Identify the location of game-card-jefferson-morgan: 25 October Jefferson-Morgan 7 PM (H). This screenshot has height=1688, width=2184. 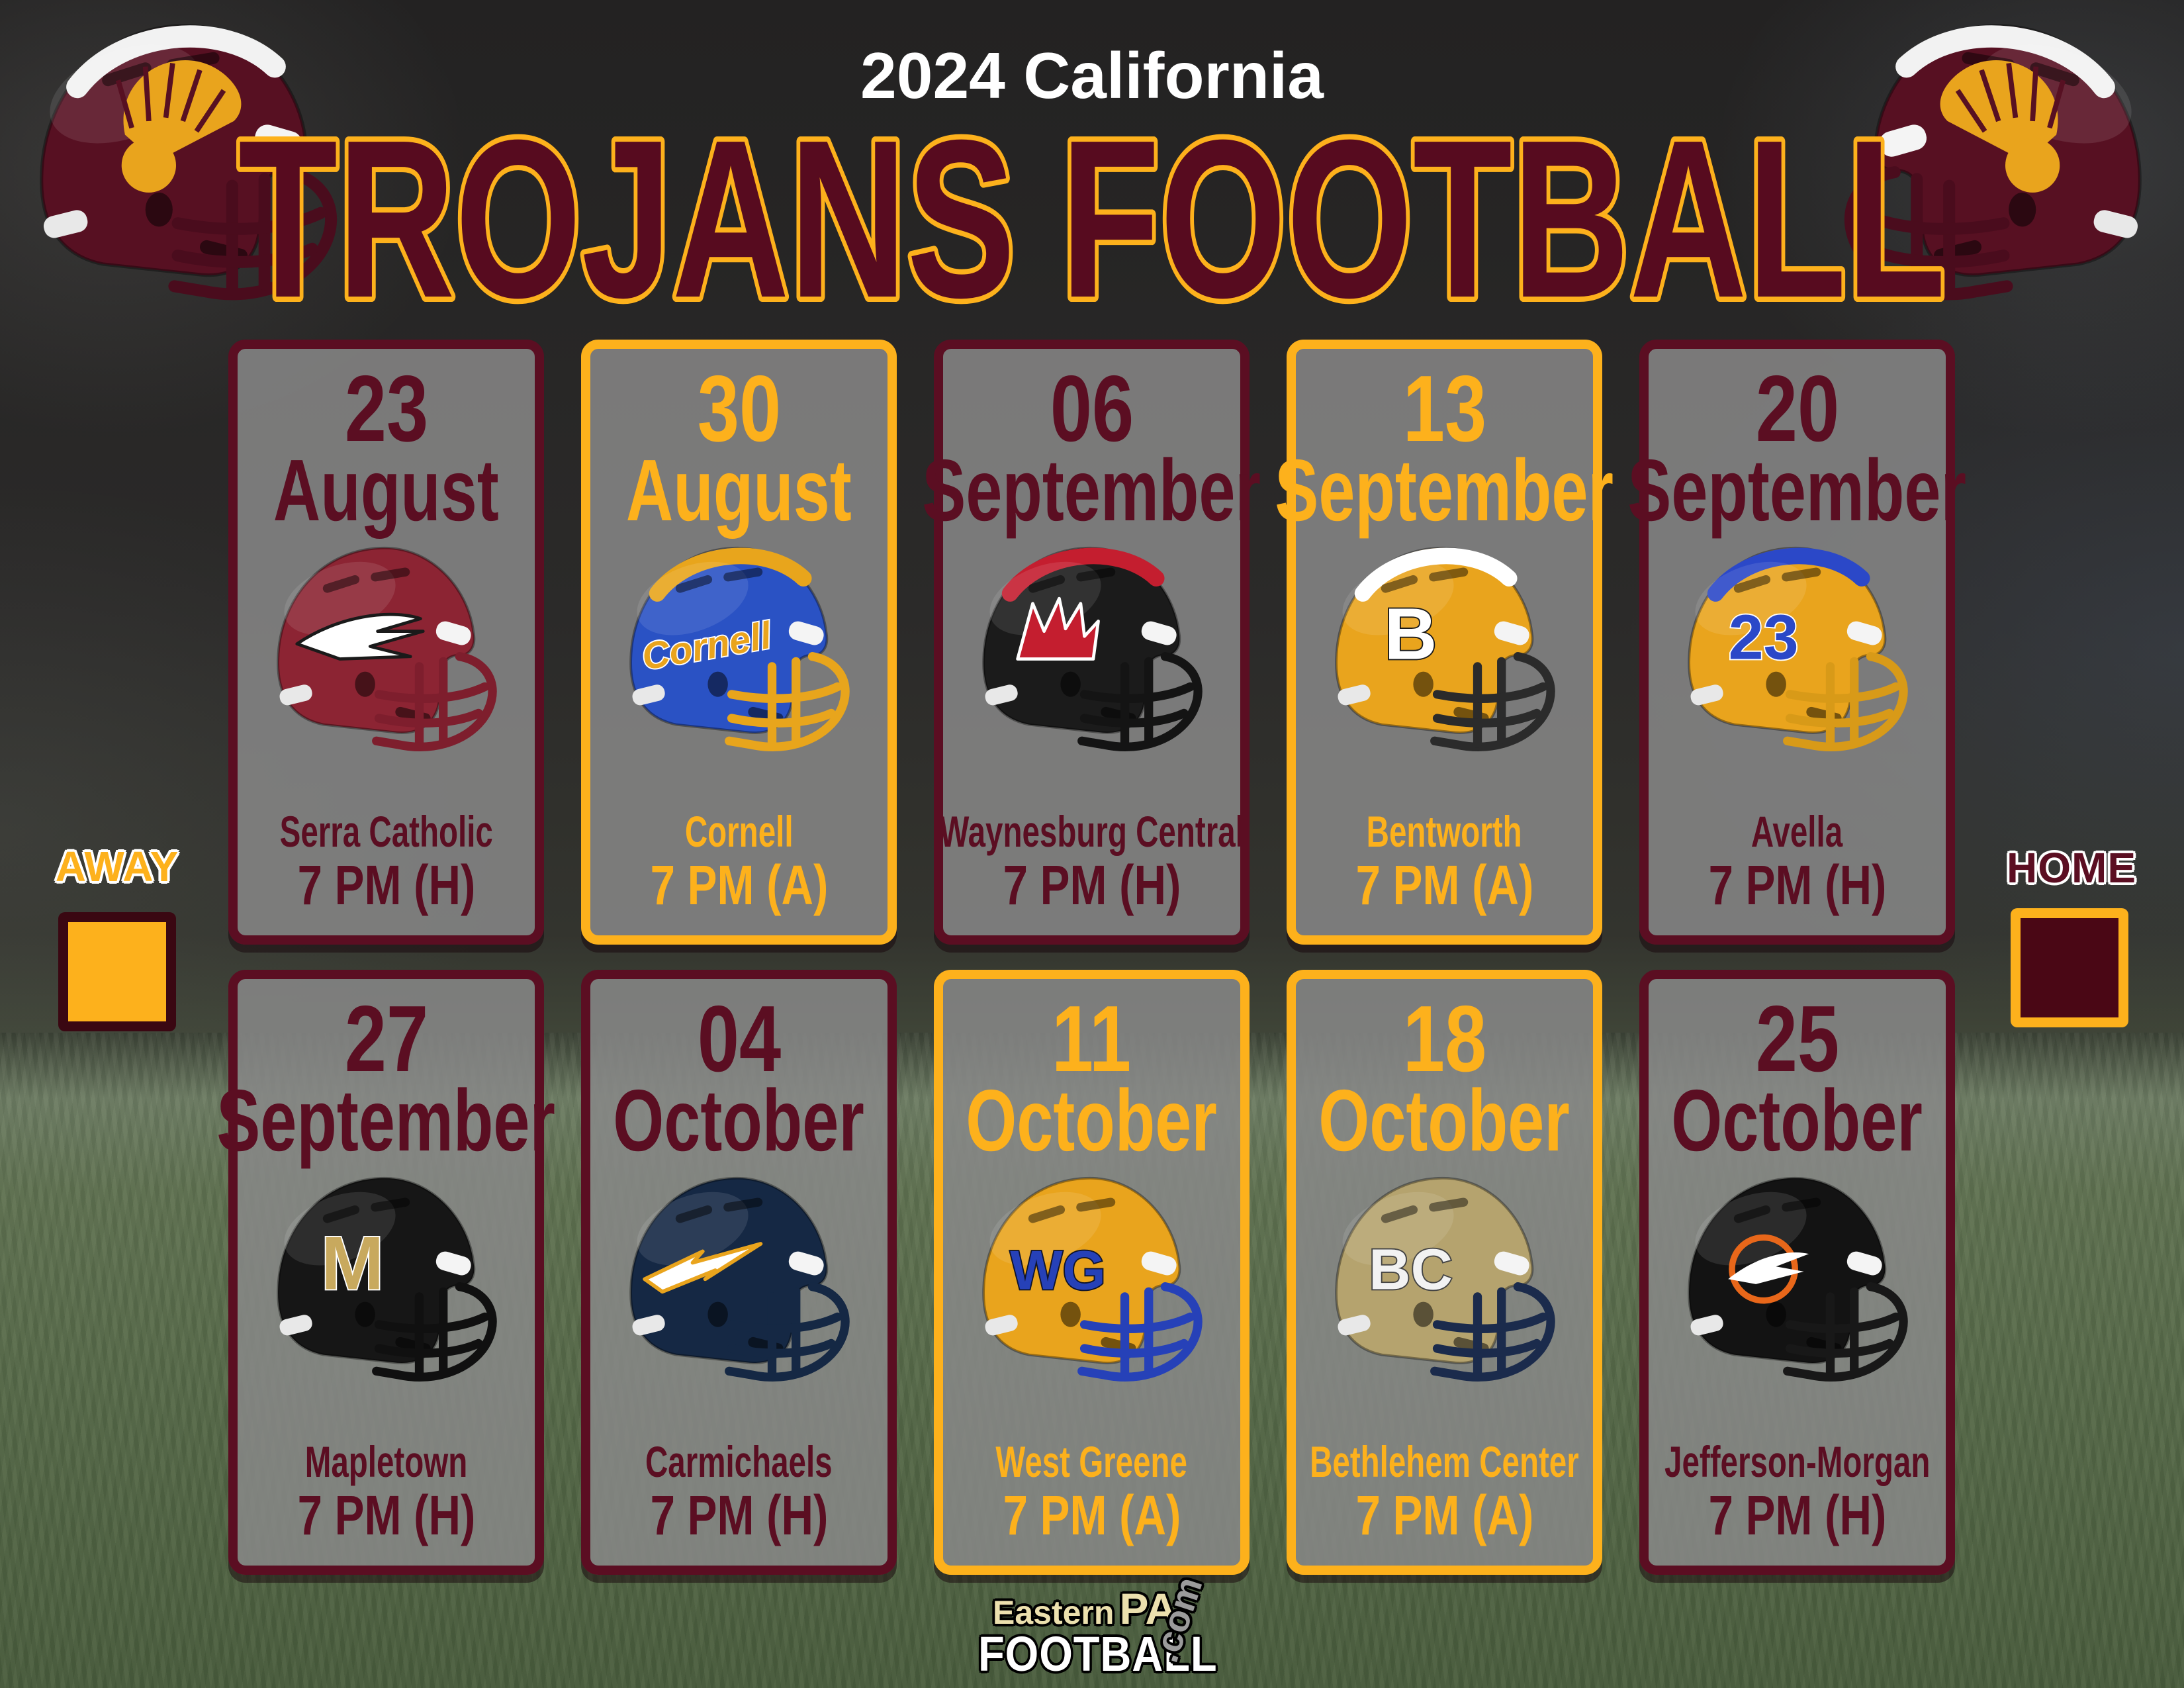
(1797, 1272).